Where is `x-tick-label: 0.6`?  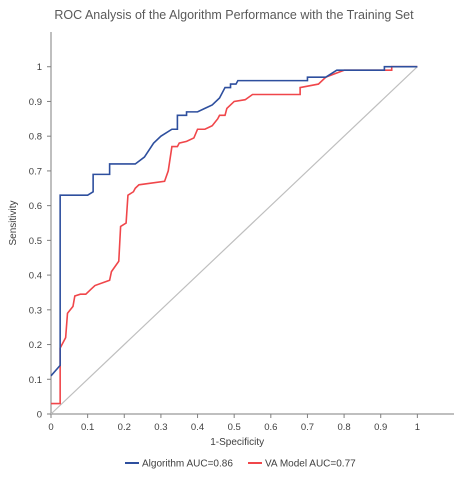
x-tick-label: 0.6 is located at coordinates (270, 427).